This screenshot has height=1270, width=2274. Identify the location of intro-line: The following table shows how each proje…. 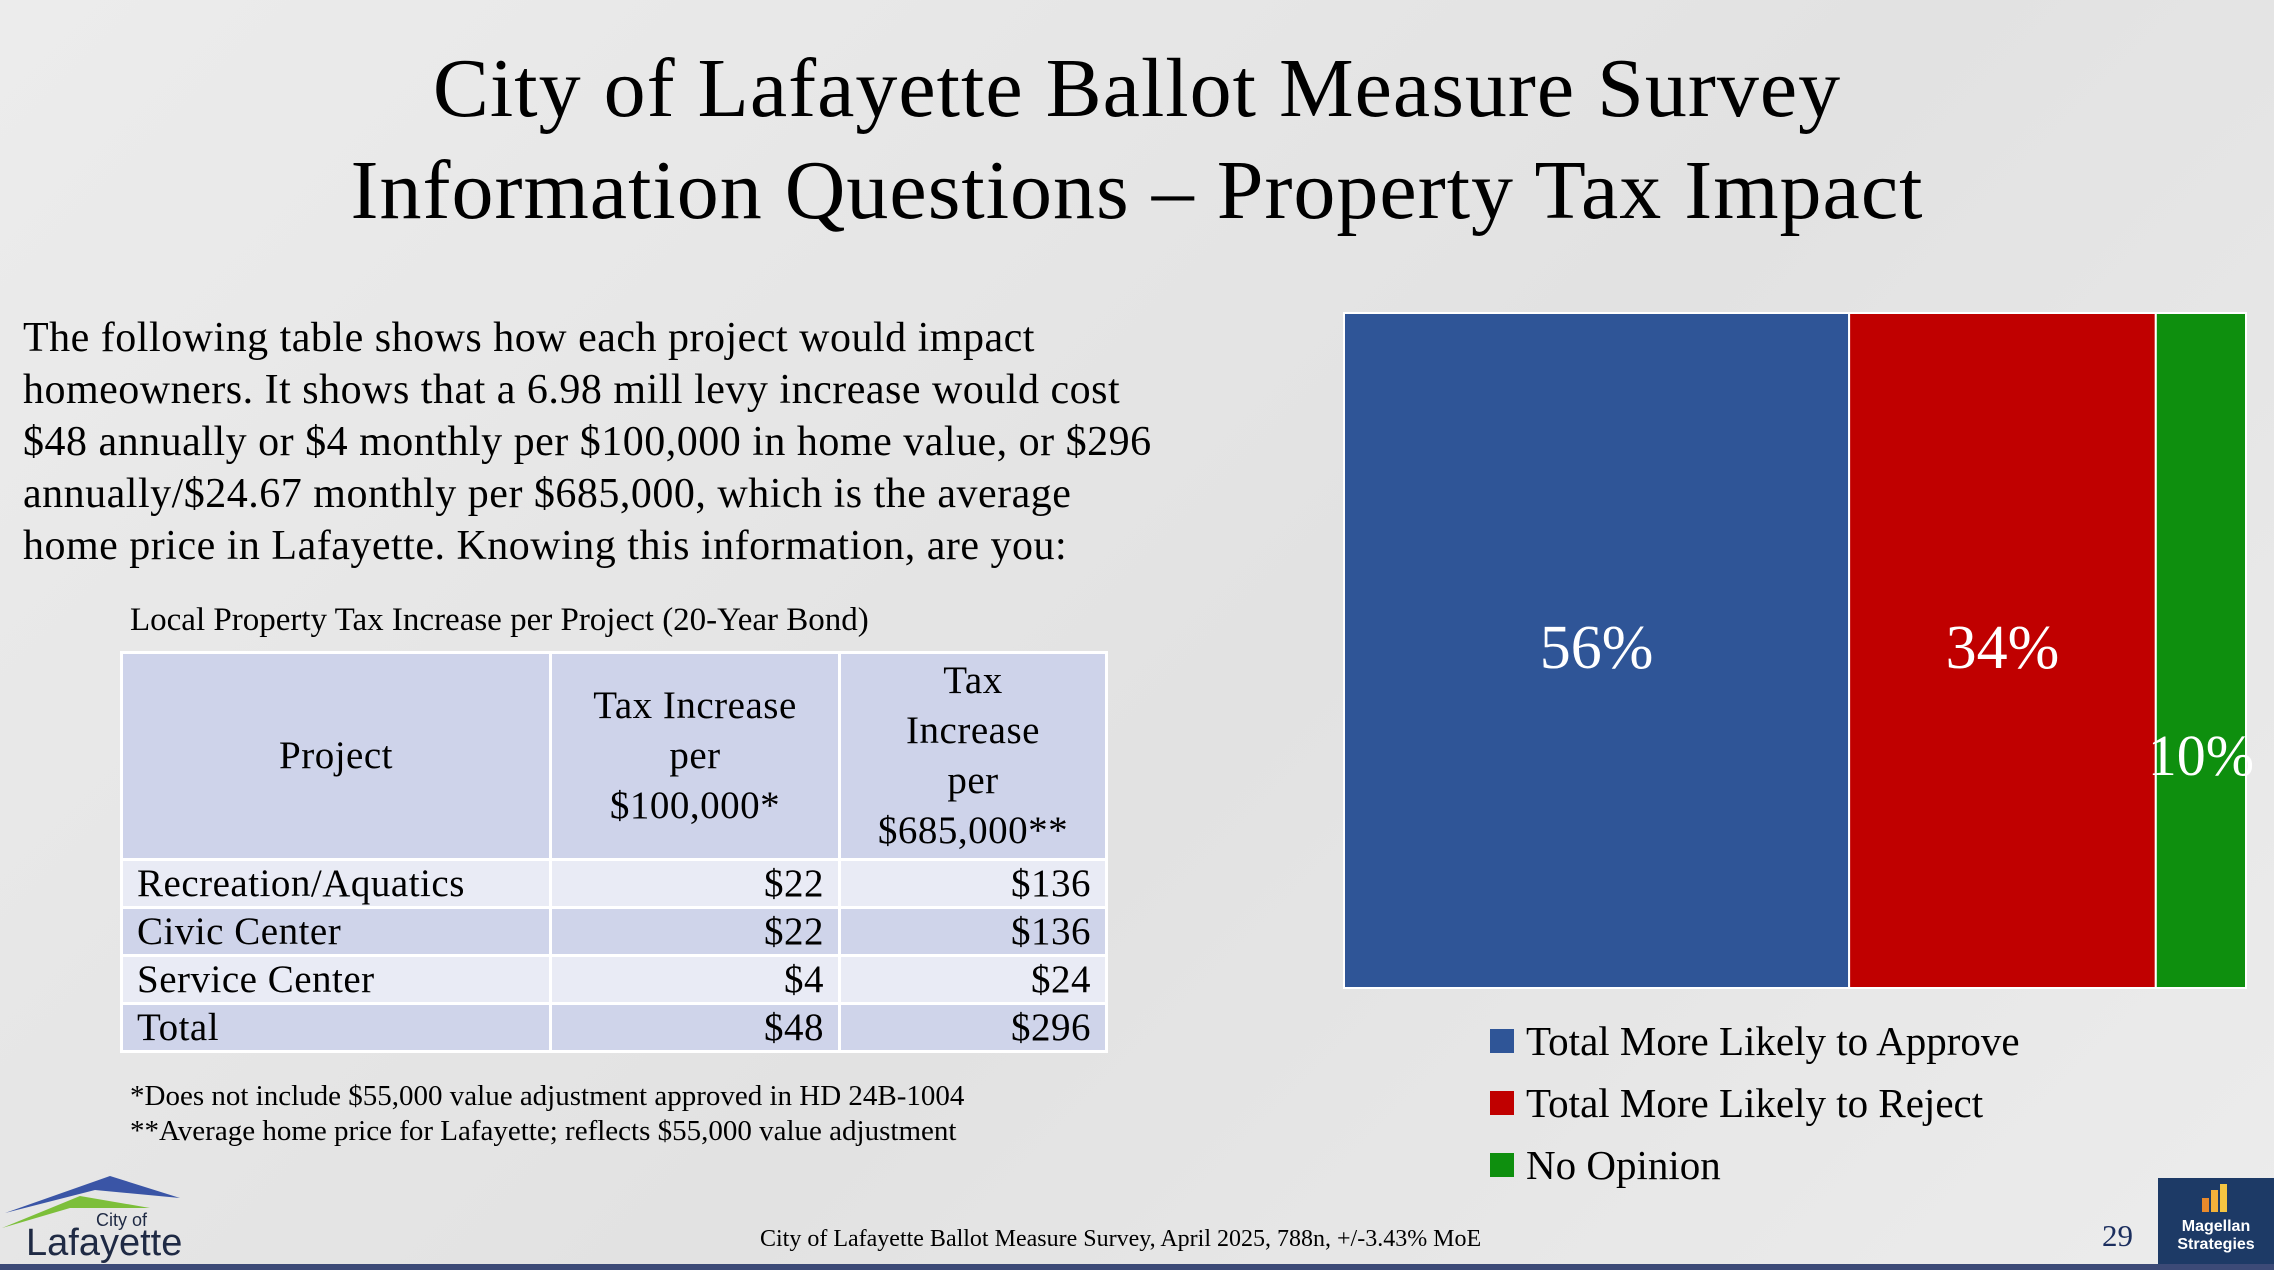
(529, 338).